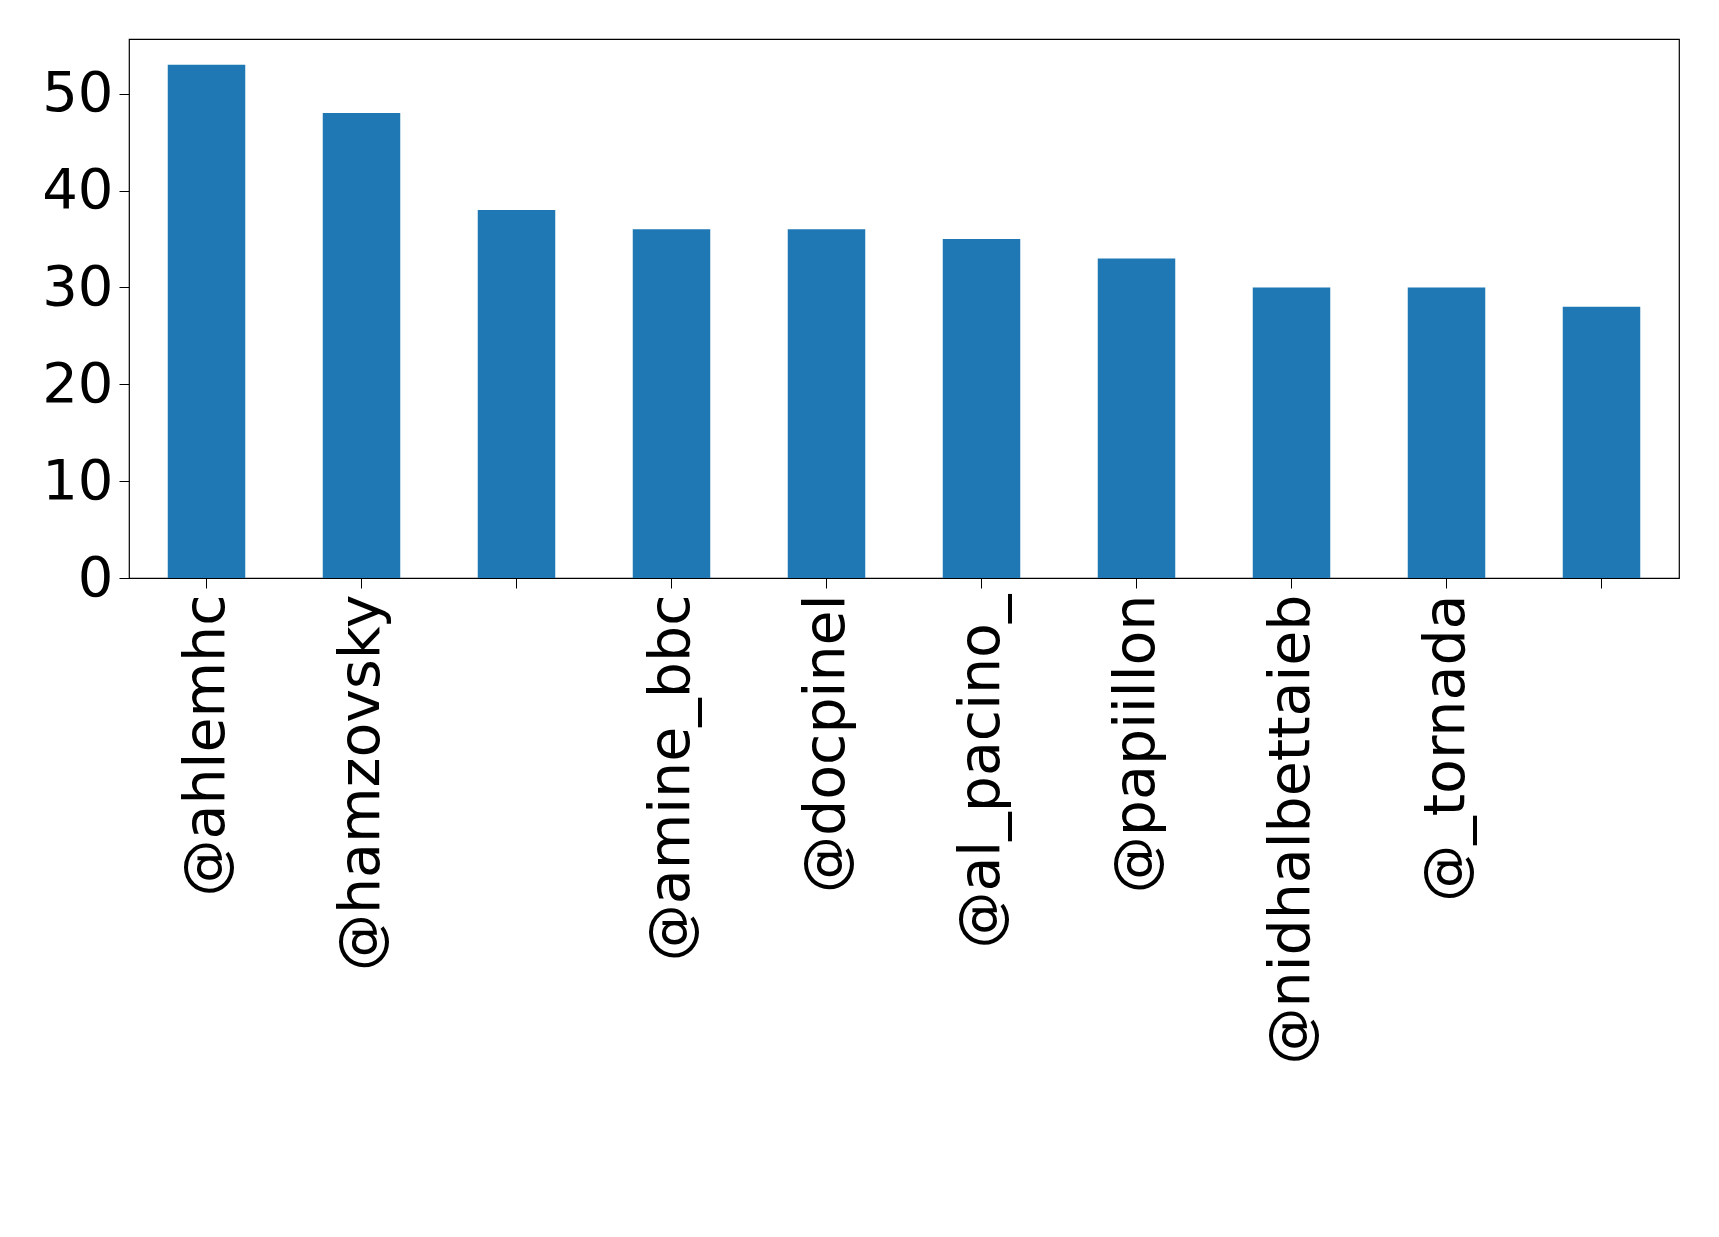 This screenshot has height=1237, width=1719. Describe the element at coordinates (203, 745) in the screenshot. I see `x-tick-label: @ahlemhc` at that location.